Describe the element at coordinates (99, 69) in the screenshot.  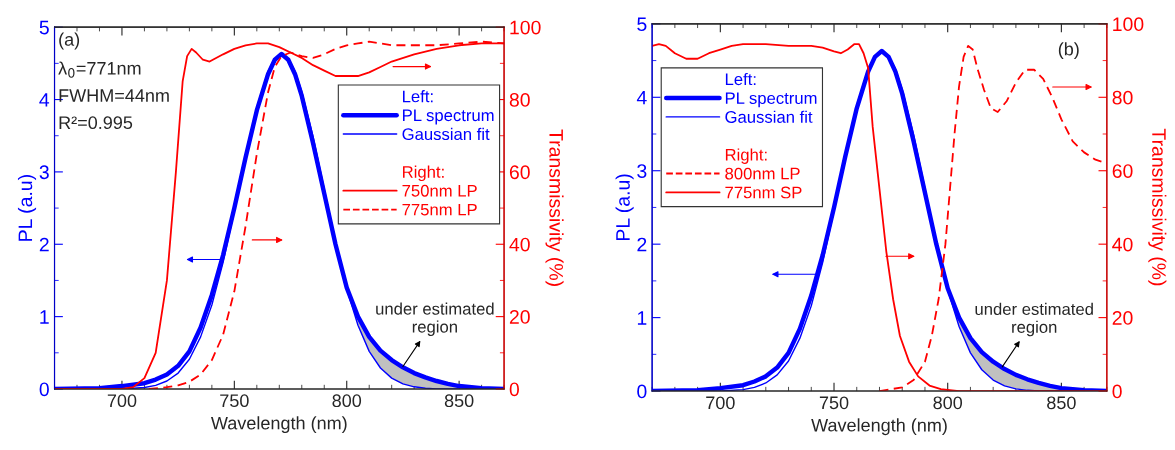
I see `annotation: λ$_{0}$=771nm` at that location.